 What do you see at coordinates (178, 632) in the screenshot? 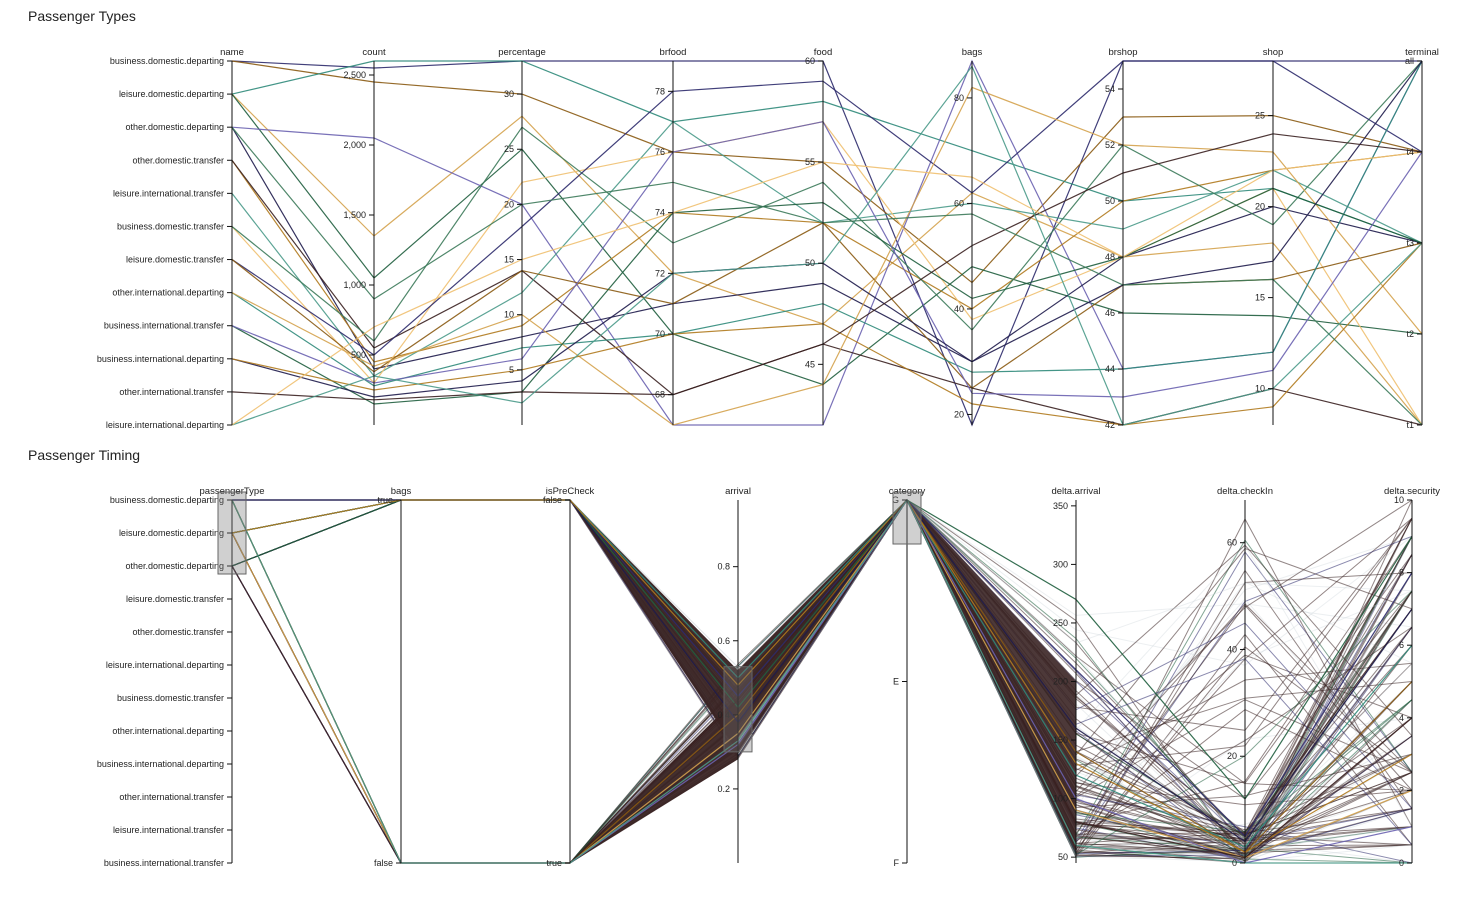
I see `tick-label: other.domestic.transfer` at bounding box center [178, 632].